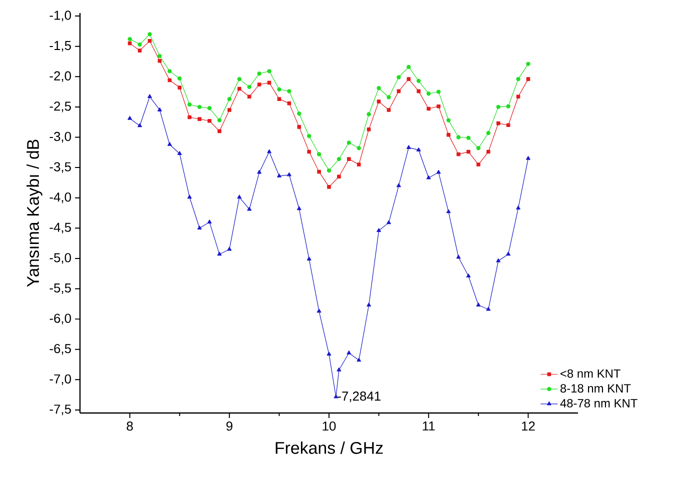 This screenshot has height=483, width=676. Describe the element at coordinates (590, 373) in the screenshot. I see `legend-label: <8 nm KNT` at that location.